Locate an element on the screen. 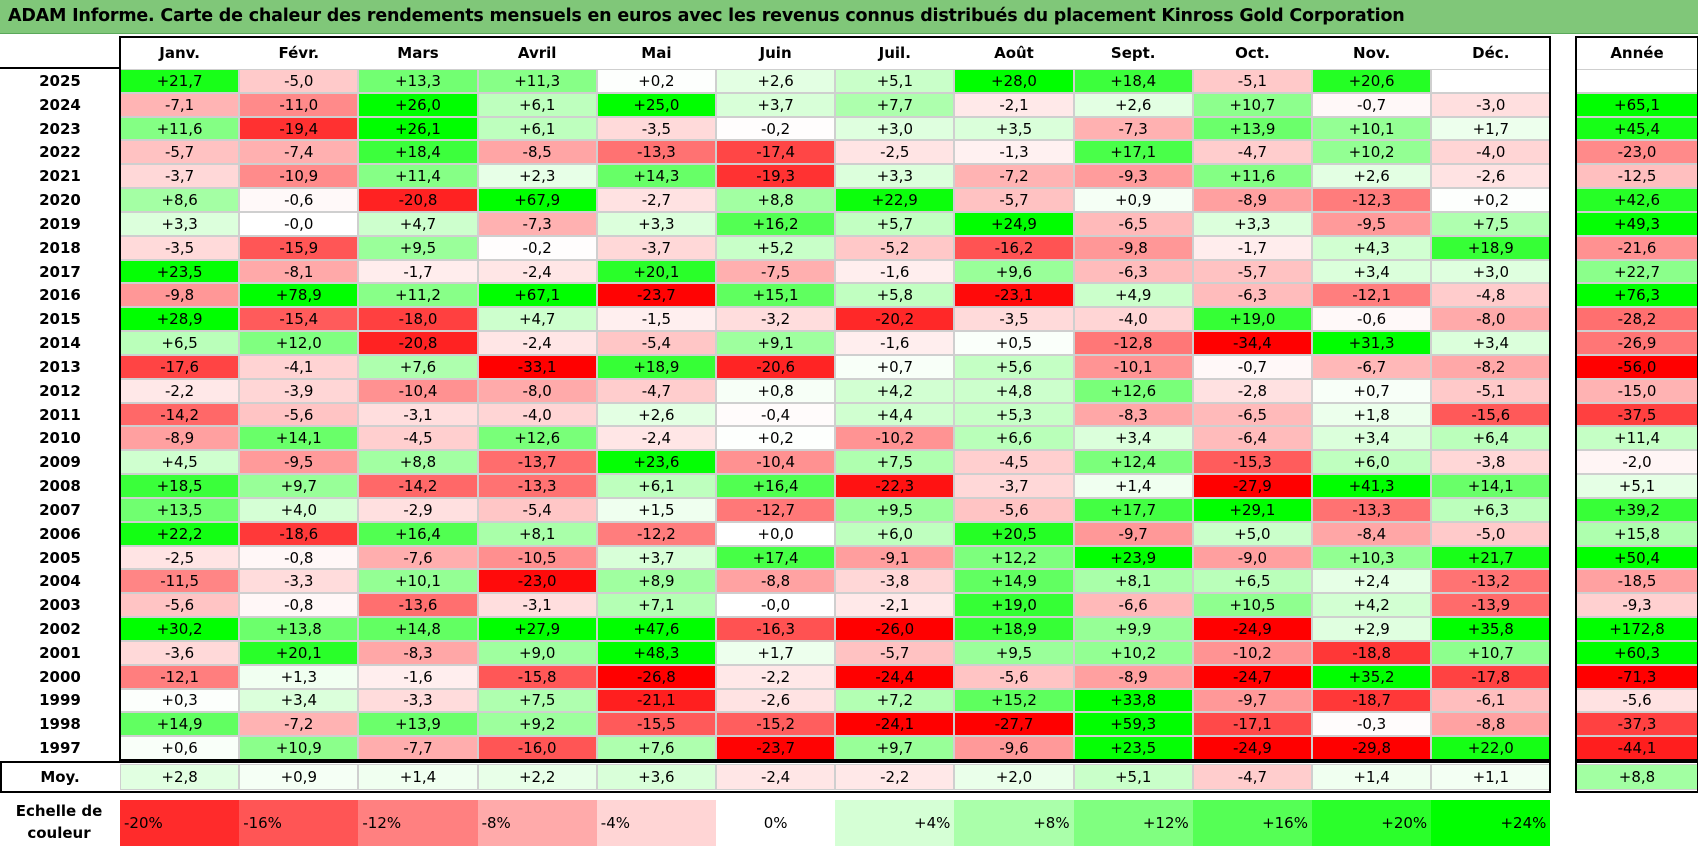 The height and width of the screenshot is (848, 1698). heatmap-cell: -9,8 is located at coordinates (1133, 247).